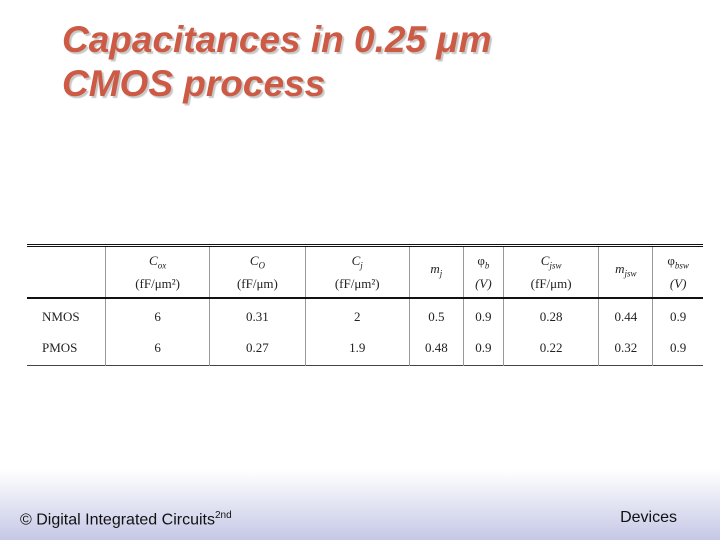 Image resolution: width=720 pixels, height=540 pixels. I want to click on cell-value: 1.9, so click(357, 348).